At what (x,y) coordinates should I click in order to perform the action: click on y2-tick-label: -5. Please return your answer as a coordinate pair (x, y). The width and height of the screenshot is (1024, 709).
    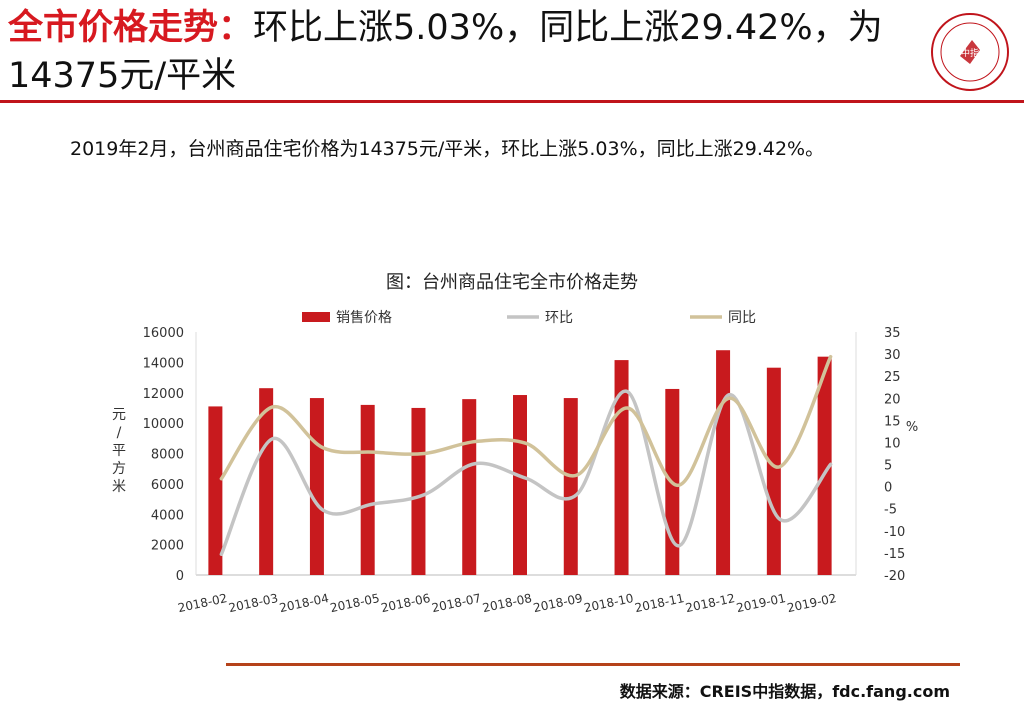
    Looking at the image, I should click on (890, 510).